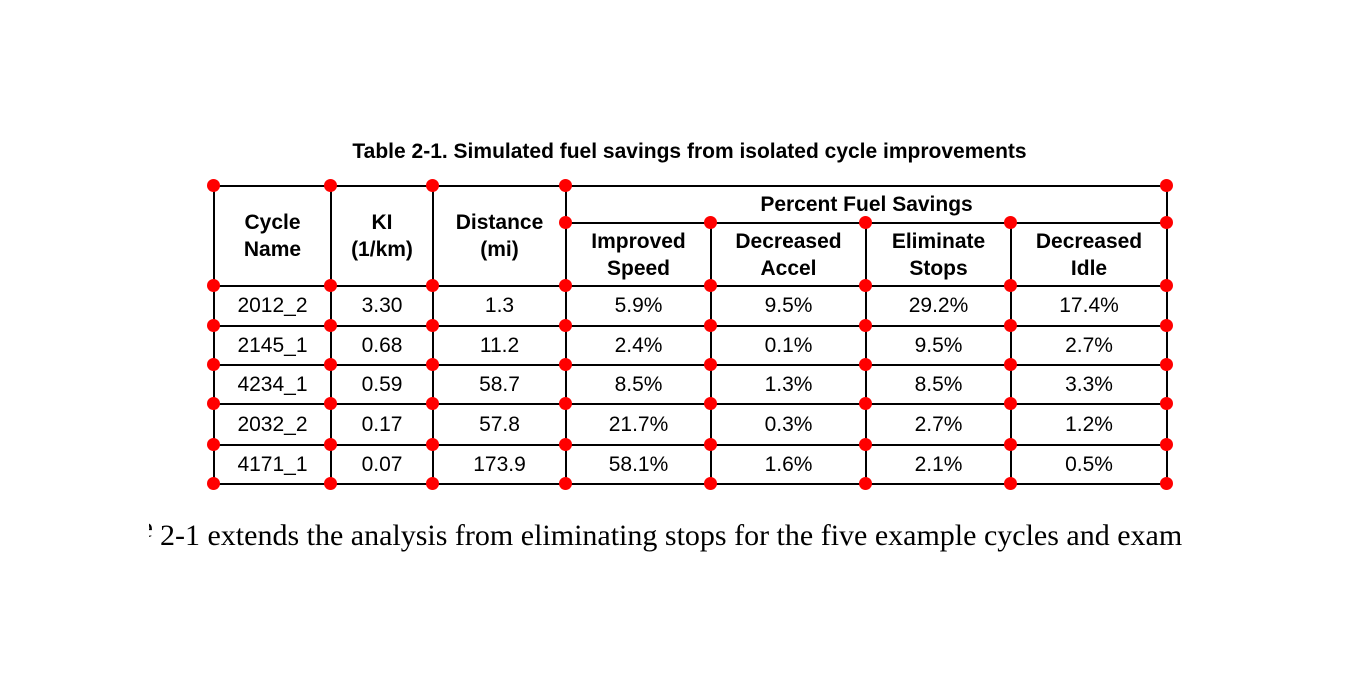 This screenshot has height=674, width=1366. Describe the element at coordinates (788, 464) in the screenshot. I see `cell-decreased-accel: 1.6%` at that location.